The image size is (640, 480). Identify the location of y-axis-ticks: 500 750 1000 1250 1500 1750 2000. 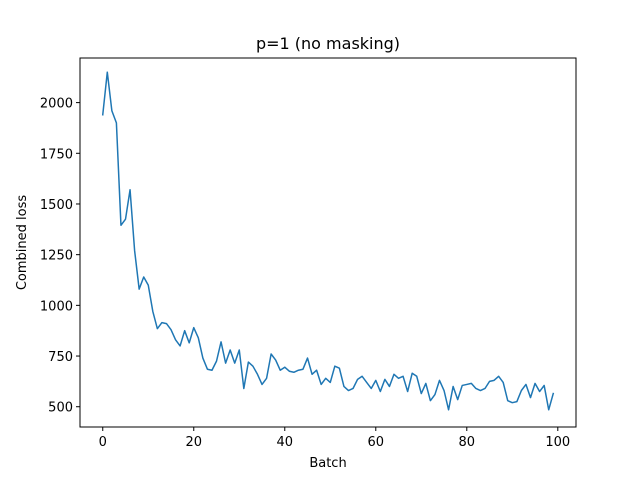
(60, 256).